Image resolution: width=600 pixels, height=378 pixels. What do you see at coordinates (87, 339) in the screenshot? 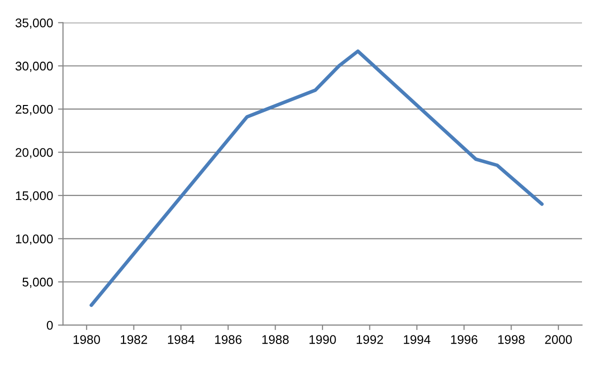
I see `x-tick-label: 1980` at bounding box center [87, 339].